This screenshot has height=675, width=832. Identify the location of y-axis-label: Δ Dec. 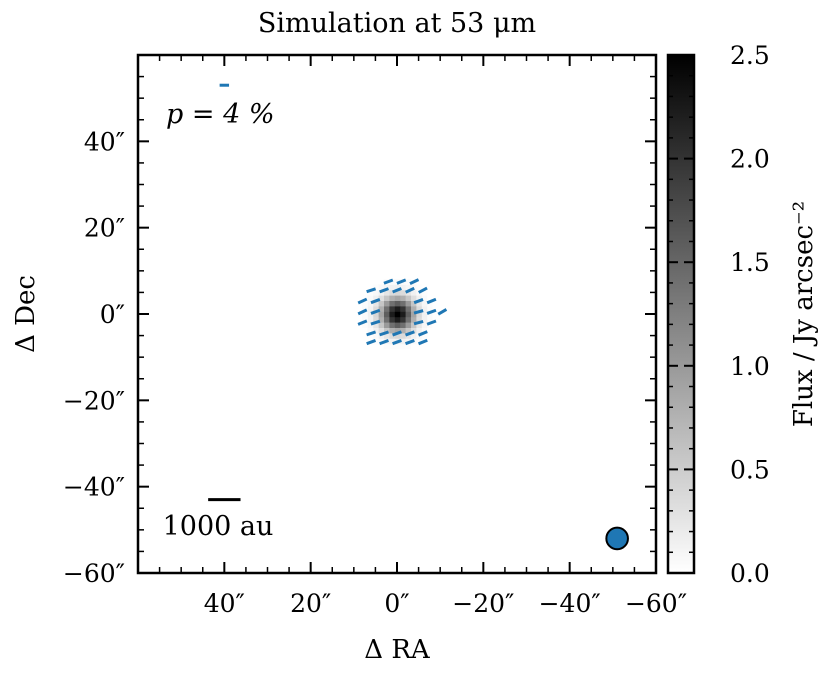
(26, 314).